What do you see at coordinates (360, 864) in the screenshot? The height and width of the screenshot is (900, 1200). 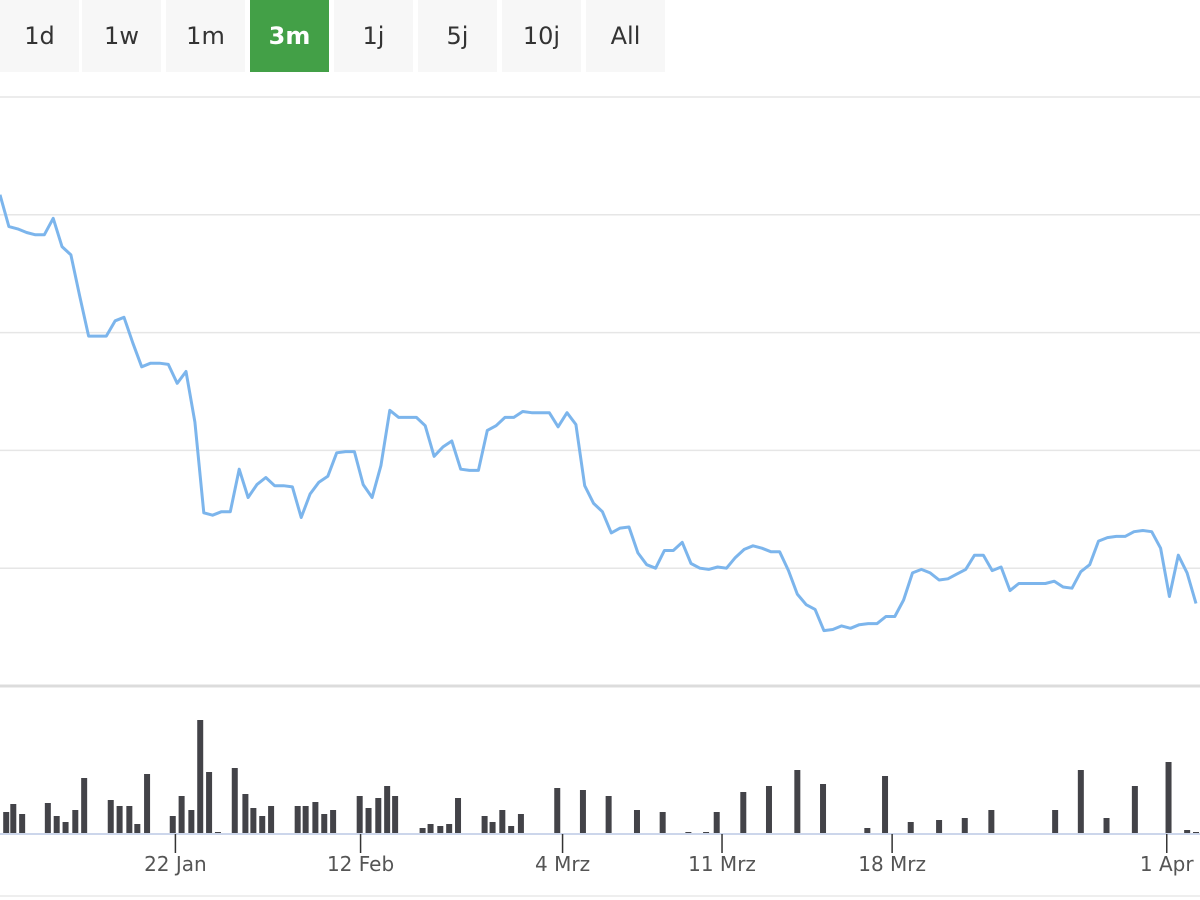 I see `x-tick-label: 12 Feb` at bounding box center [360, 864].